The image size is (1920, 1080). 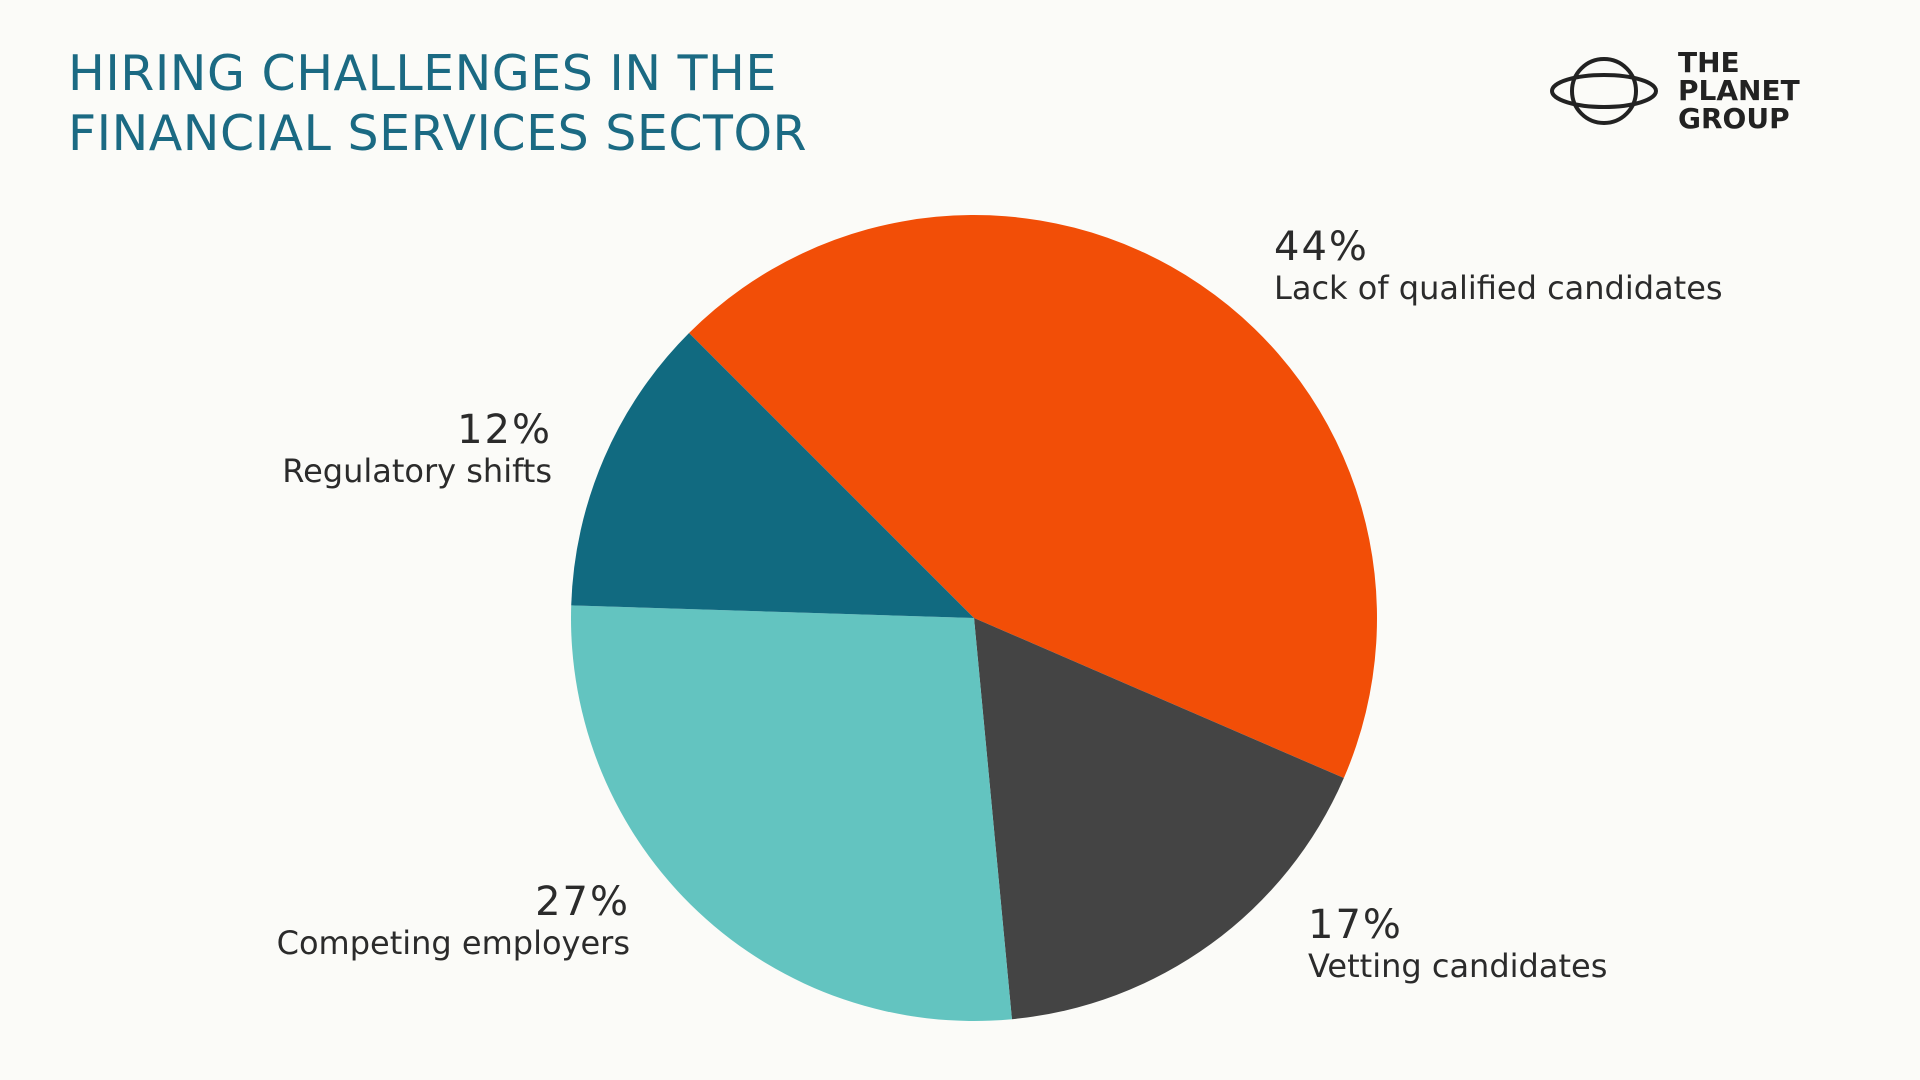 What do you see at coordinates (1604, 91) in the screenshot?
I see `planet-ring-icon` at bounding box center [1604, 91].